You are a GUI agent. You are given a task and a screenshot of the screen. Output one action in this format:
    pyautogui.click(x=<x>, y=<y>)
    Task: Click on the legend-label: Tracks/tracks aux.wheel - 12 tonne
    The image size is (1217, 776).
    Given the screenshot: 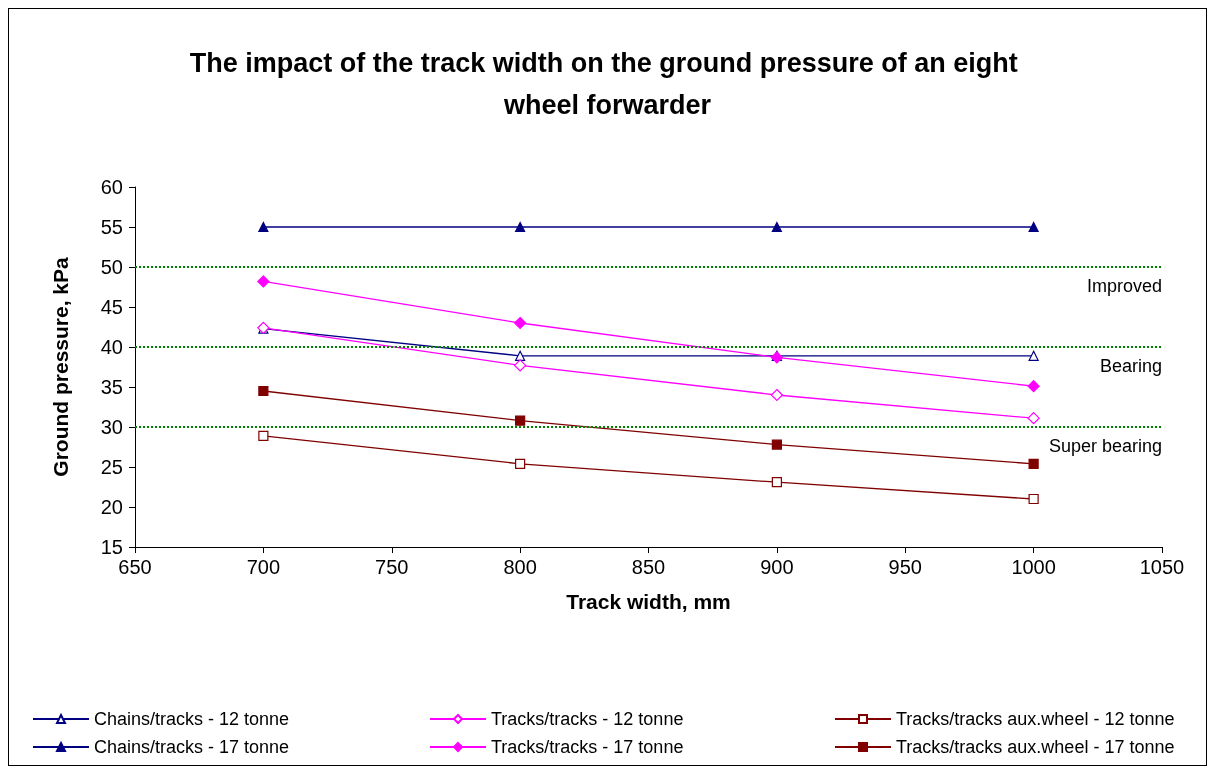 What is the action you would take?
    pyautogui.click(x=1035, y=719)
    